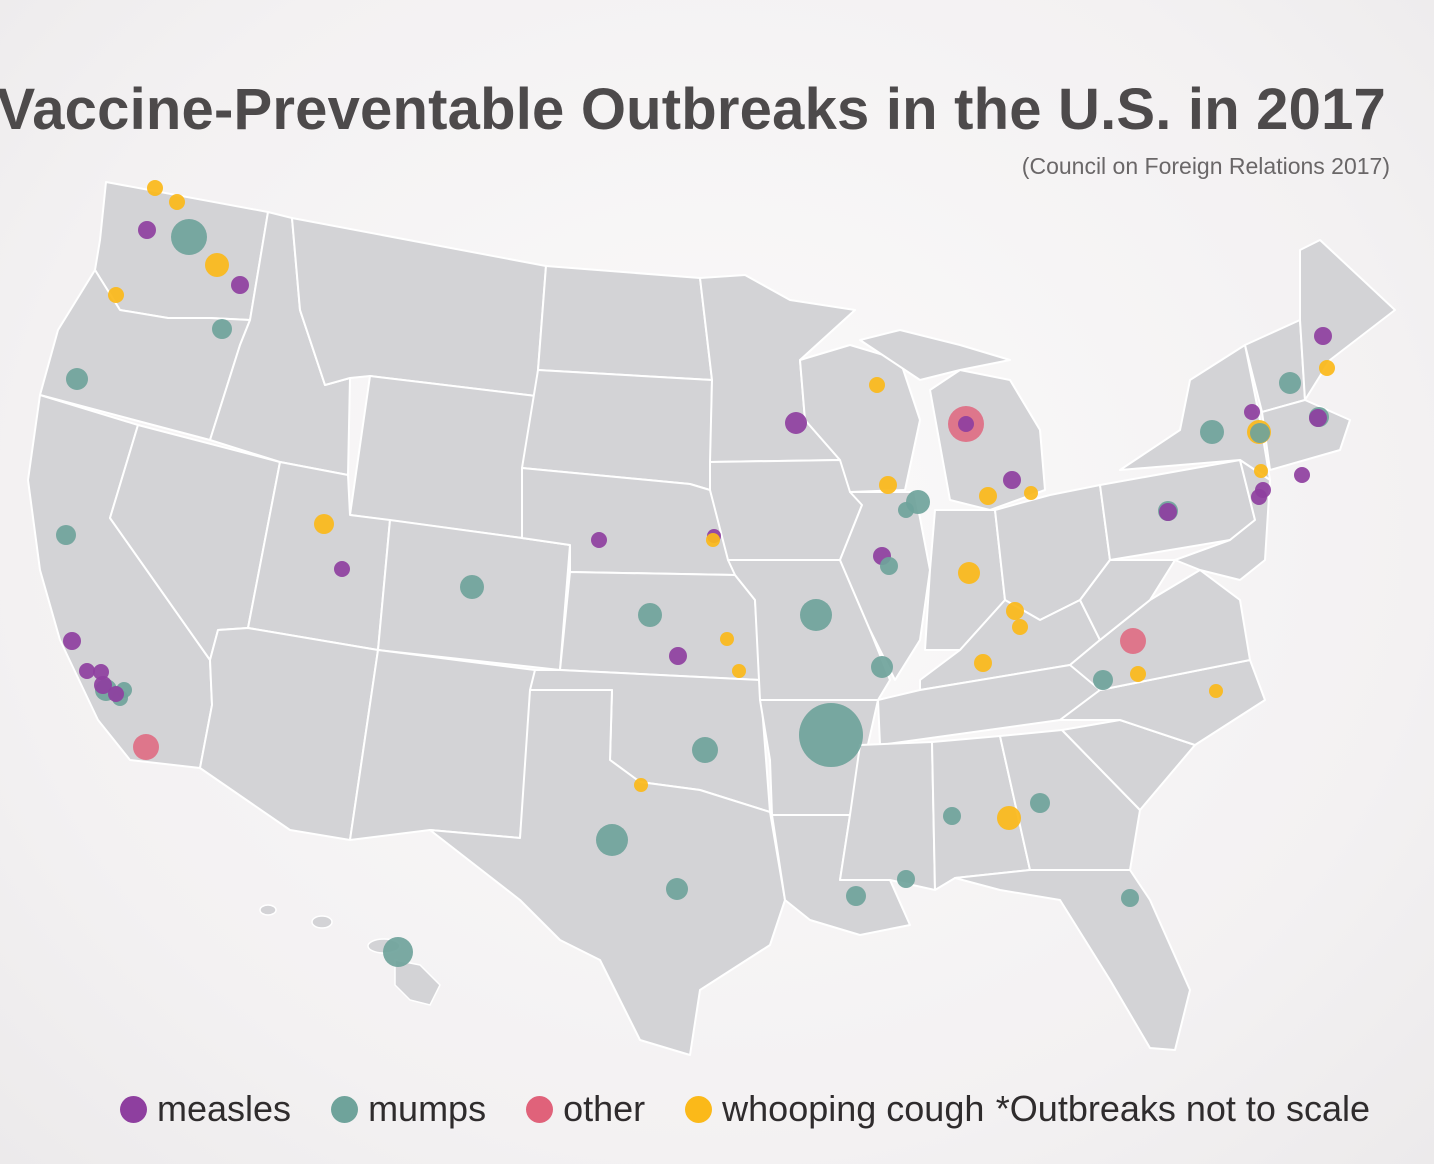 The height and width of the screenshot is (1164, 1434). What do you see at coordinates (419, 307) in the screenshot?
I see `state-montana` at bounding box center [419, 307].